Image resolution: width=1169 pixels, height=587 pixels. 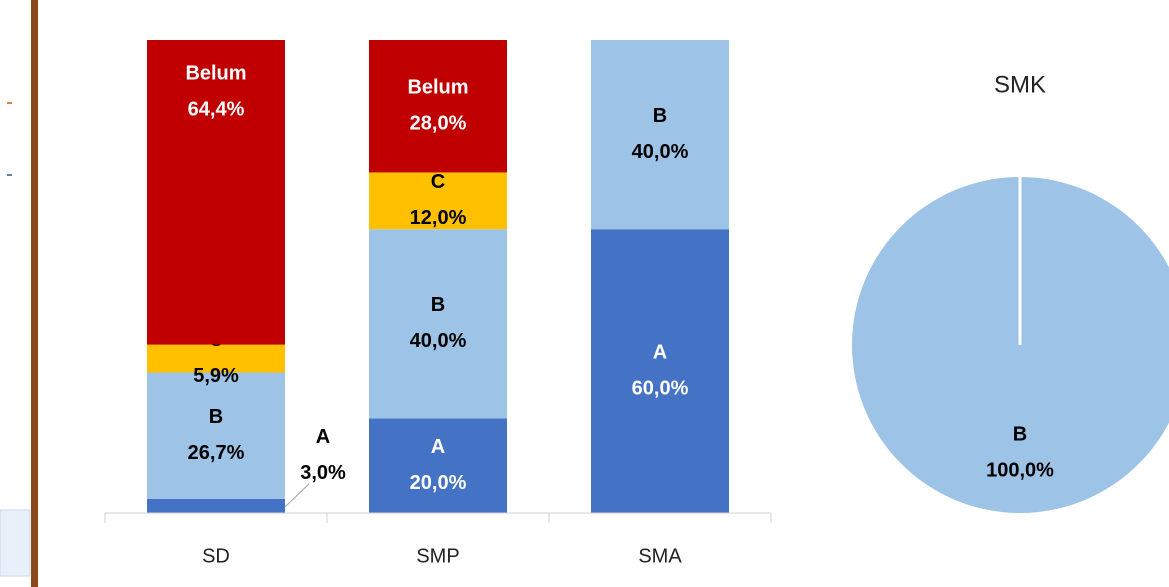 What do you see at coordinates (216, 109) in the screenshot?
I see `segment-label: 64,4%` at bounding box center [216, 109].